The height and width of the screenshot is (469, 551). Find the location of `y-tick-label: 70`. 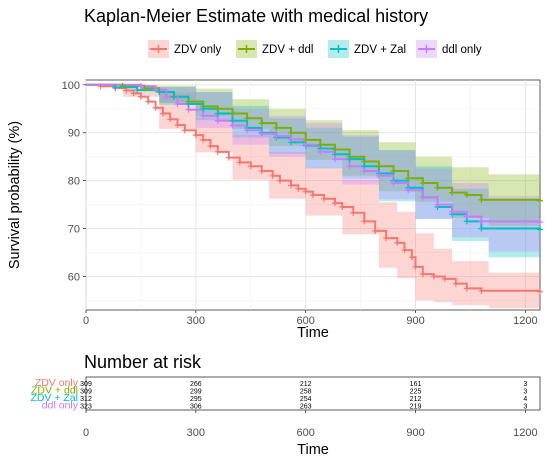

y-tick-label: 70 is located at coordinates (74, 230).